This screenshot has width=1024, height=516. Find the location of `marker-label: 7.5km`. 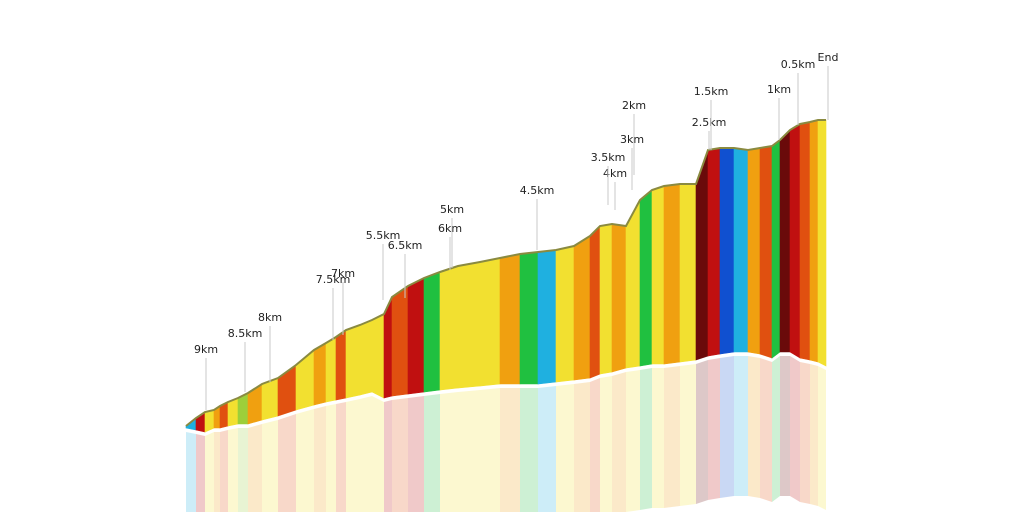

marker-label: 7.5km is located at coordinates (333, 279).